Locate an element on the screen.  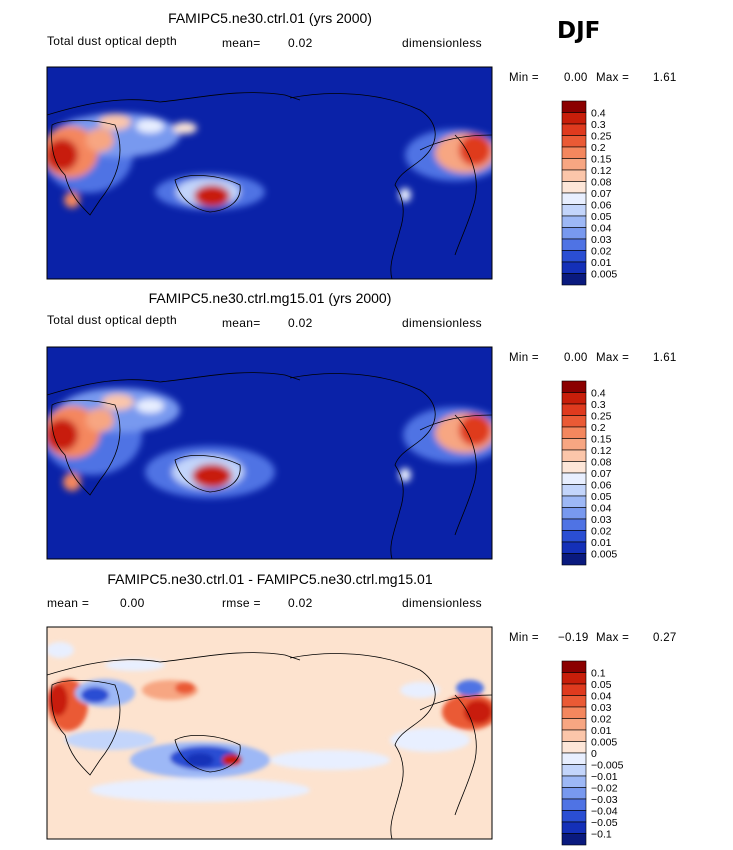
panel3-mean-label: mean = is located at coordinates (68, 603).